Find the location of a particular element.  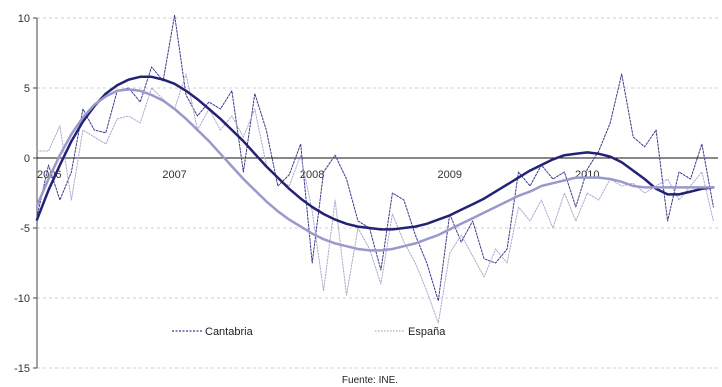

x-tick-label: 2007 is located at coordinates (174, 175).